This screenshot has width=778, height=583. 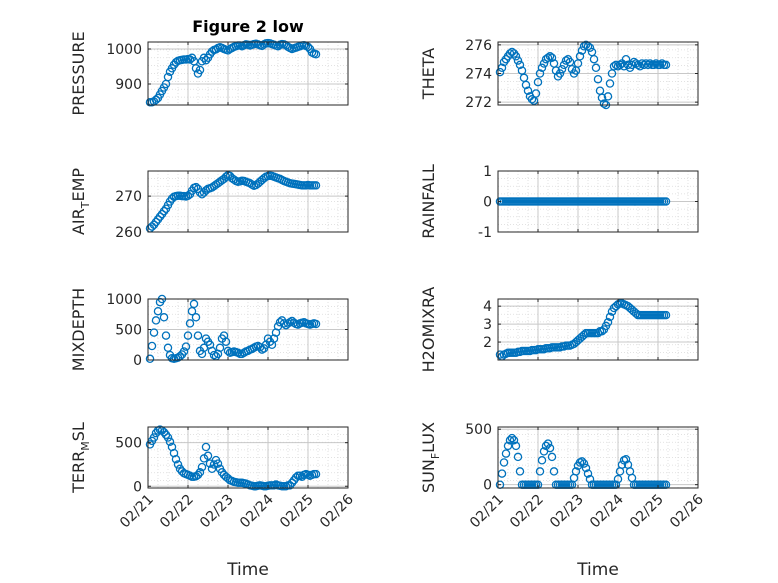 What do you see at coordinates (478, 75) in the screenshot?
I see `y-tick-label: 274` at bounding box center [478, 75].